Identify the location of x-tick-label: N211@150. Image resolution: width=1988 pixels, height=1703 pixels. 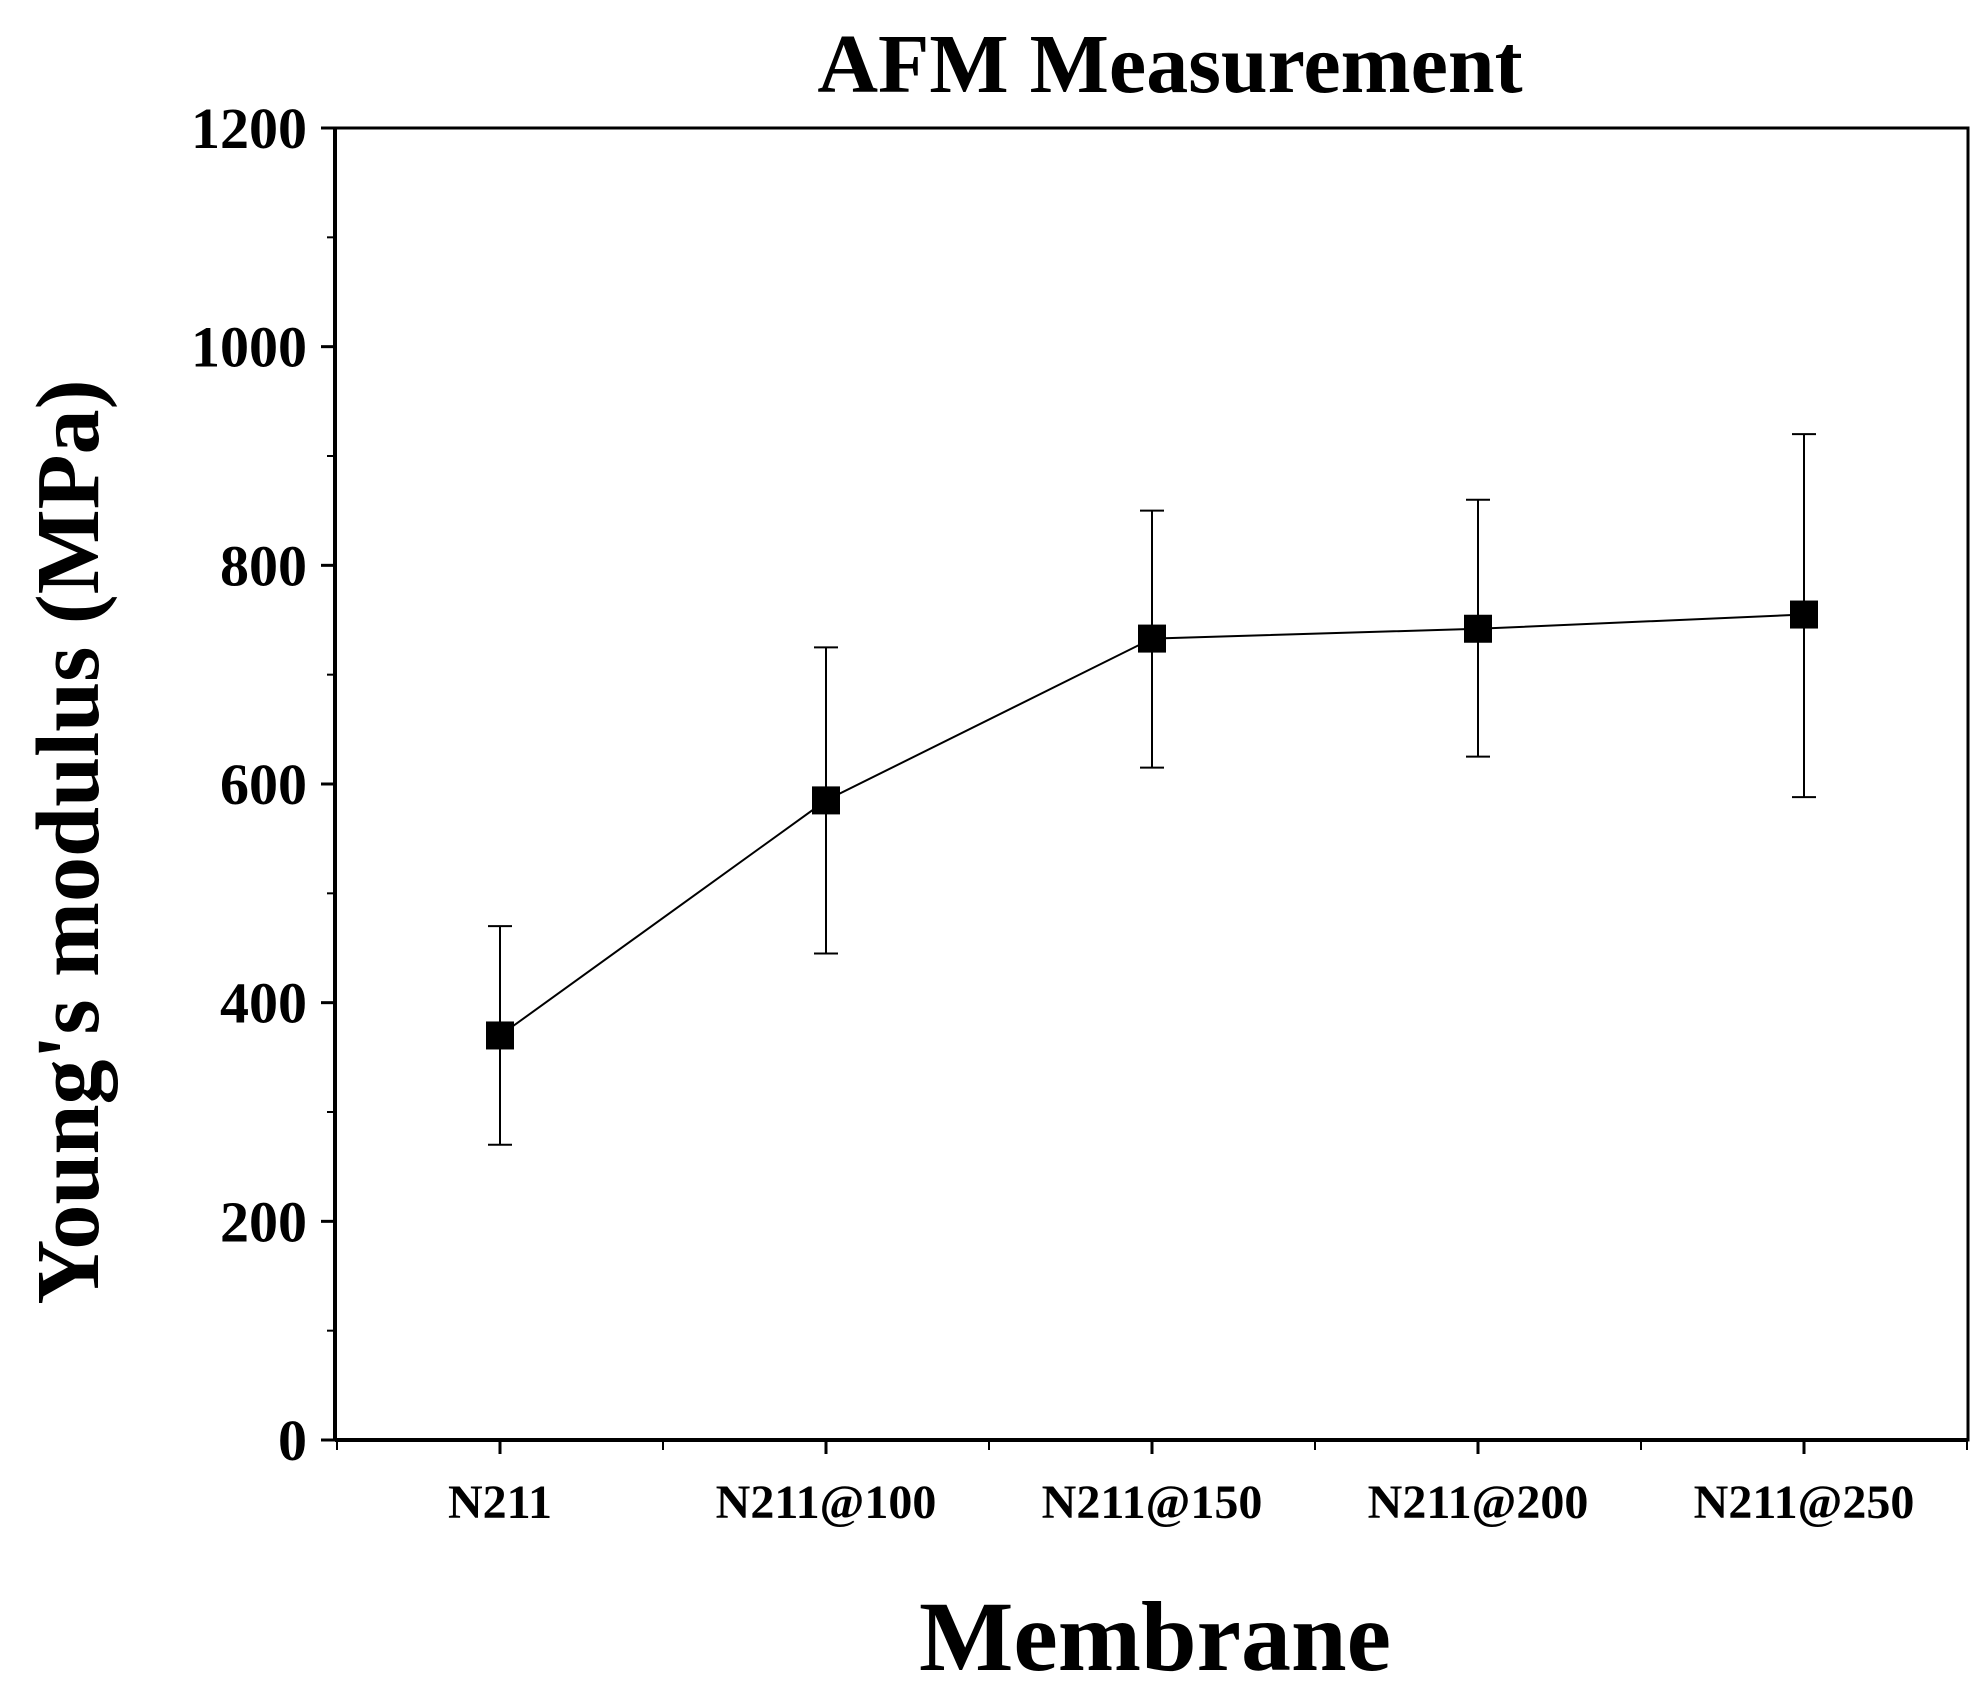
(1152, 1502).